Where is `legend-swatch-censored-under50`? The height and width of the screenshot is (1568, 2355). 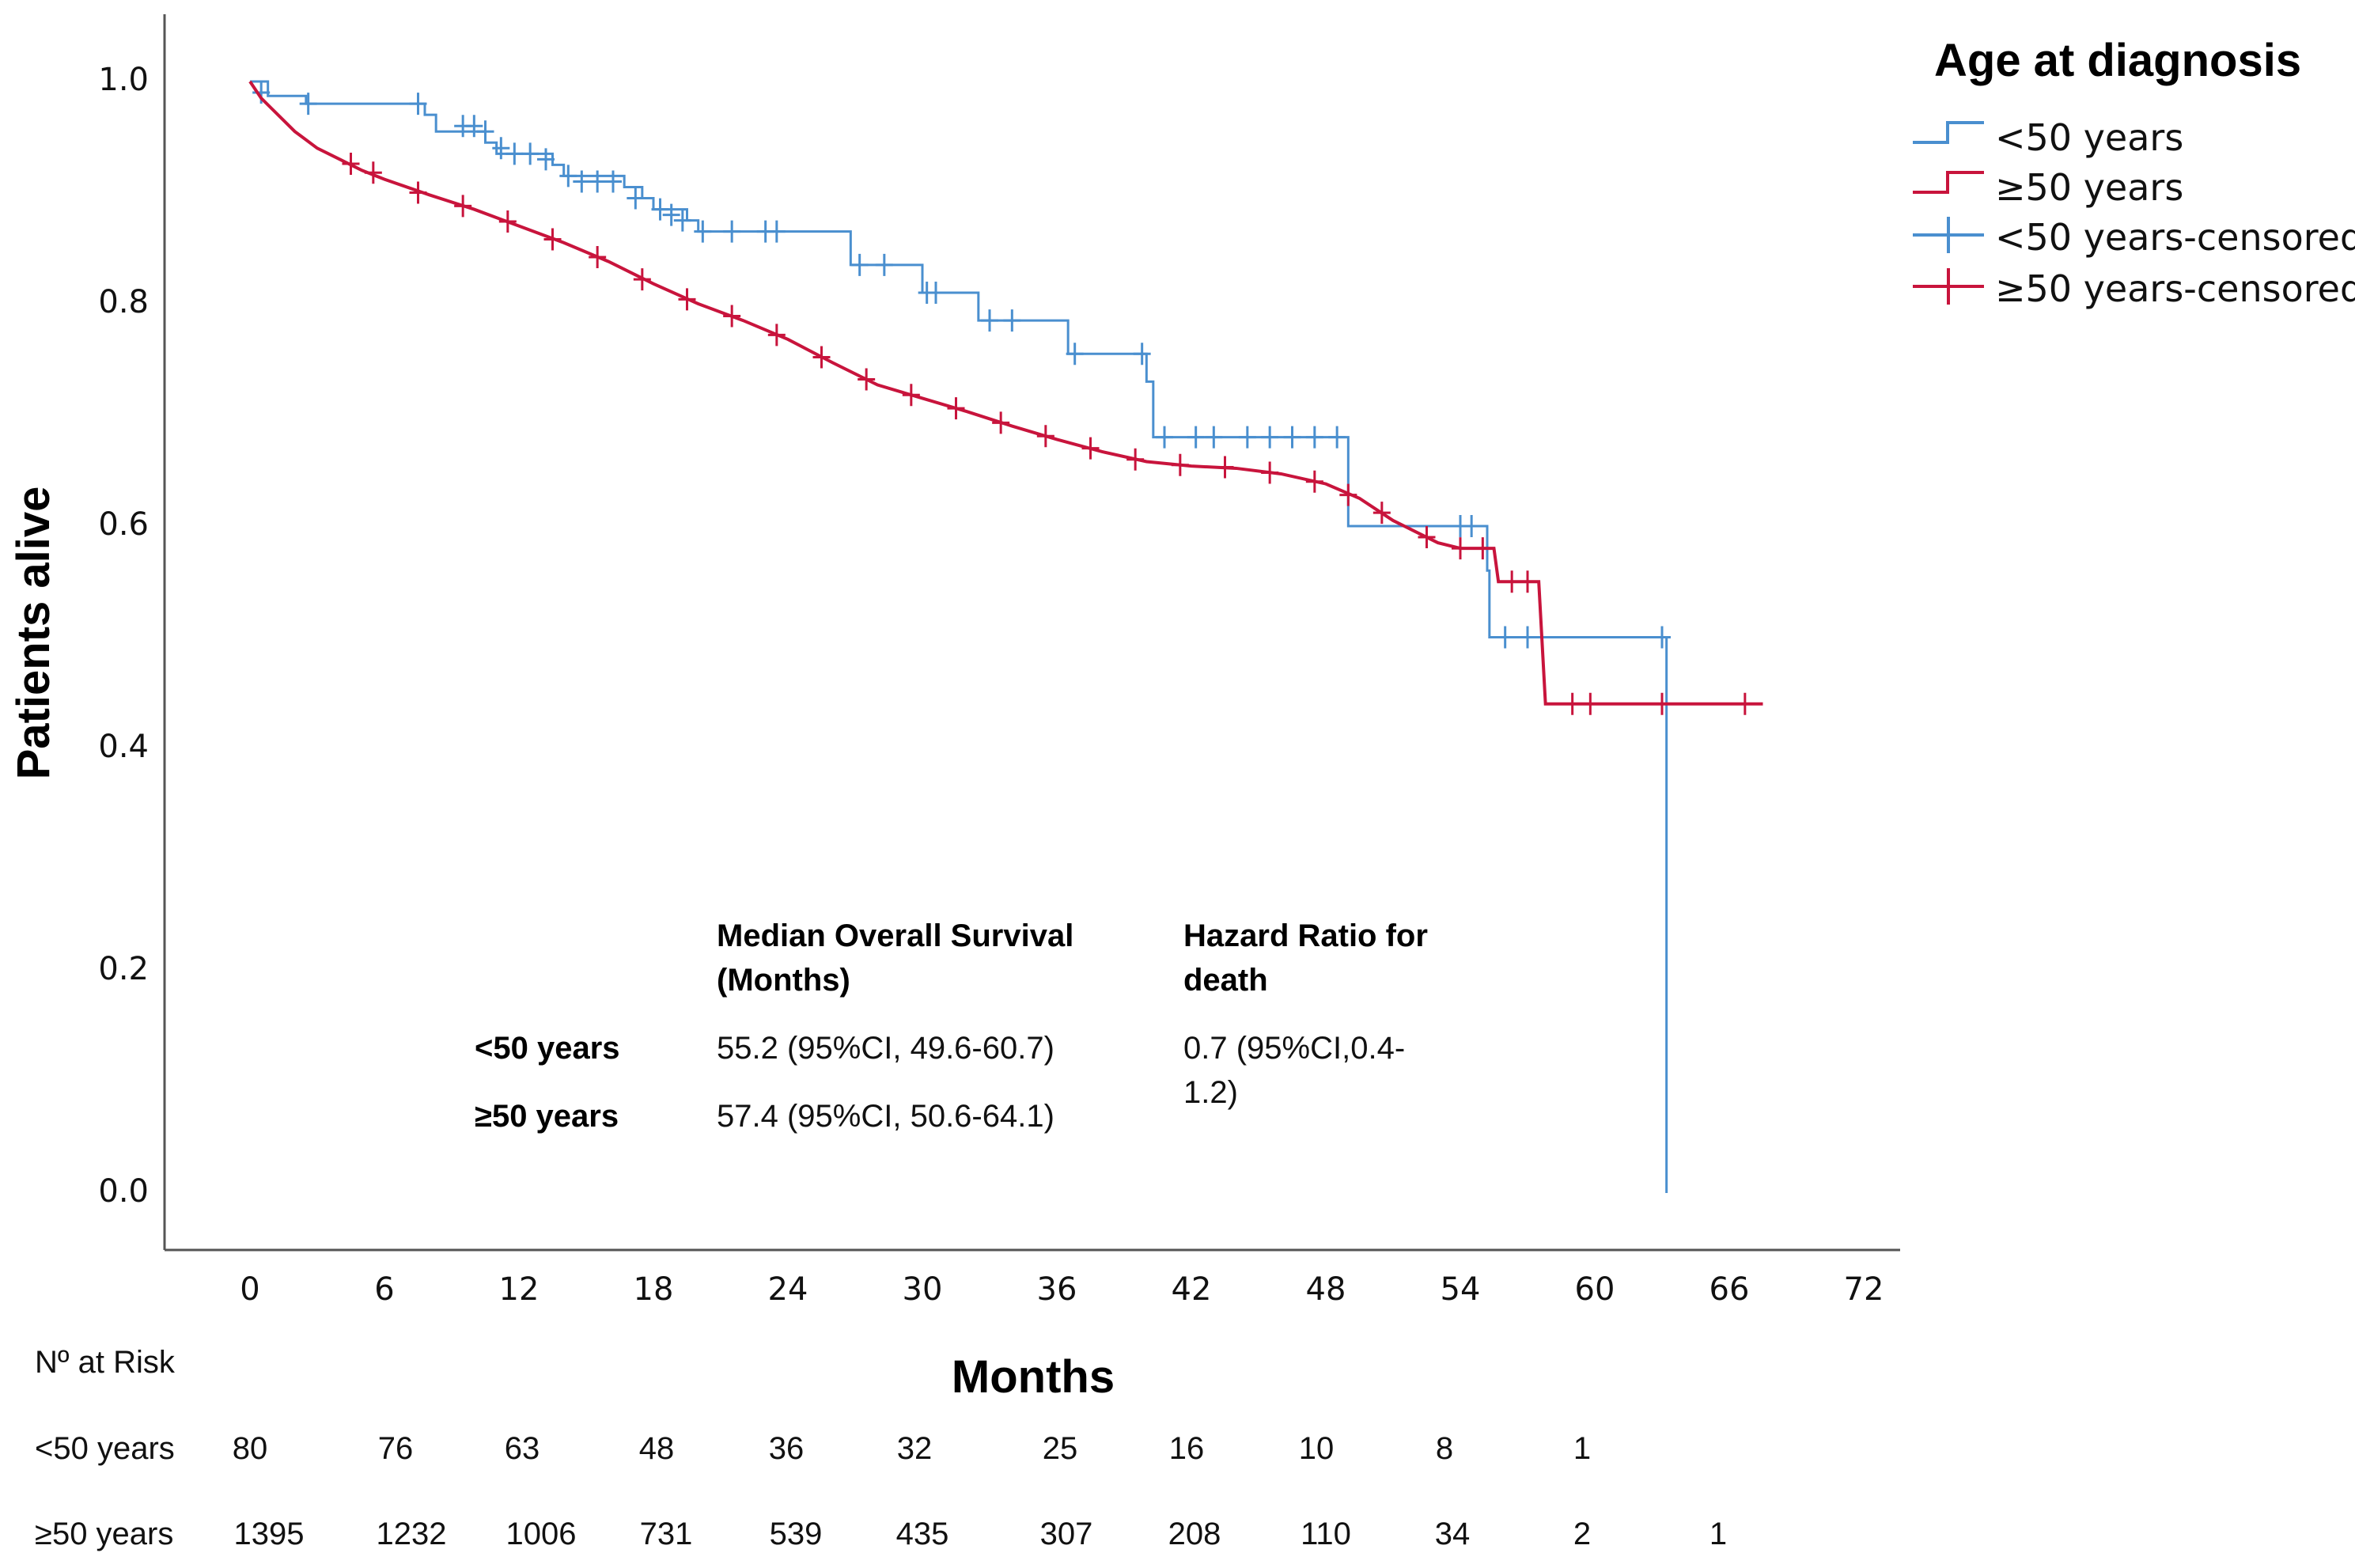 legend-swatch-censored-under50 is located at coordinates (1948, 235).